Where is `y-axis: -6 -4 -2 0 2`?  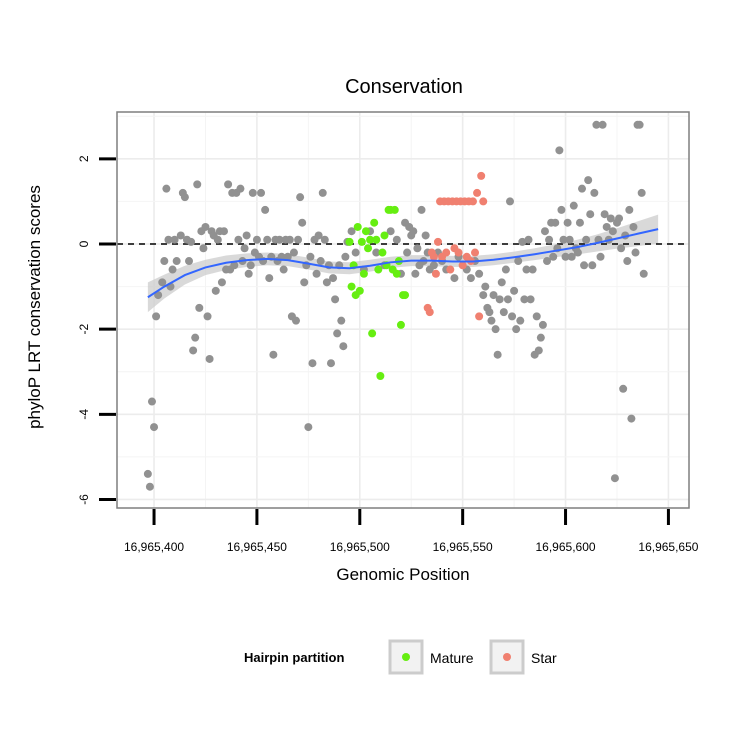
y-axis: -6 -4 -2 0 2 is located at coordinates (96, 330).